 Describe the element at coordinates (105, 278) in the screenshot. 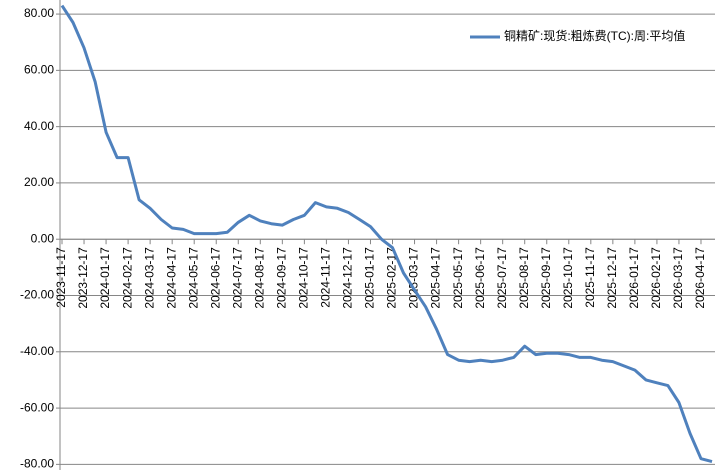

I see `x-tick-label: 2024-01-17` at that location.